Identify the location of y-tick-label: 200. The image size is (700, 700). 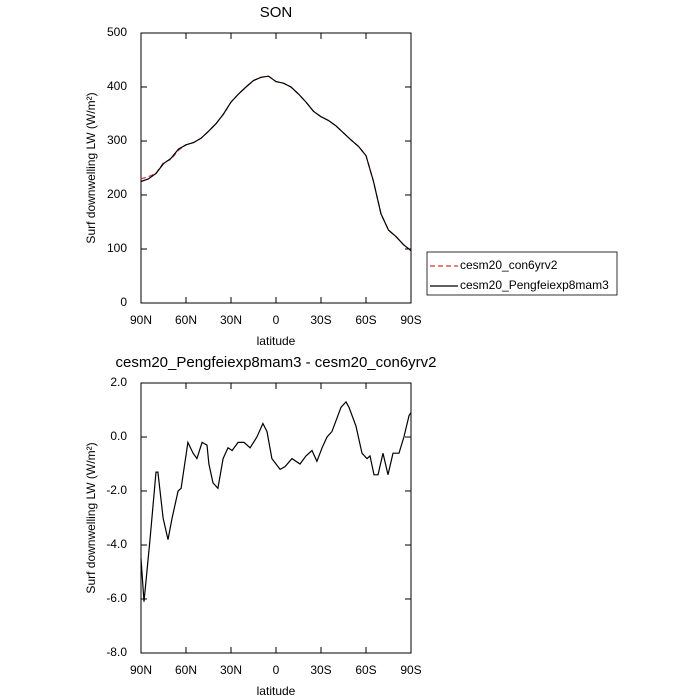
(117, 194).